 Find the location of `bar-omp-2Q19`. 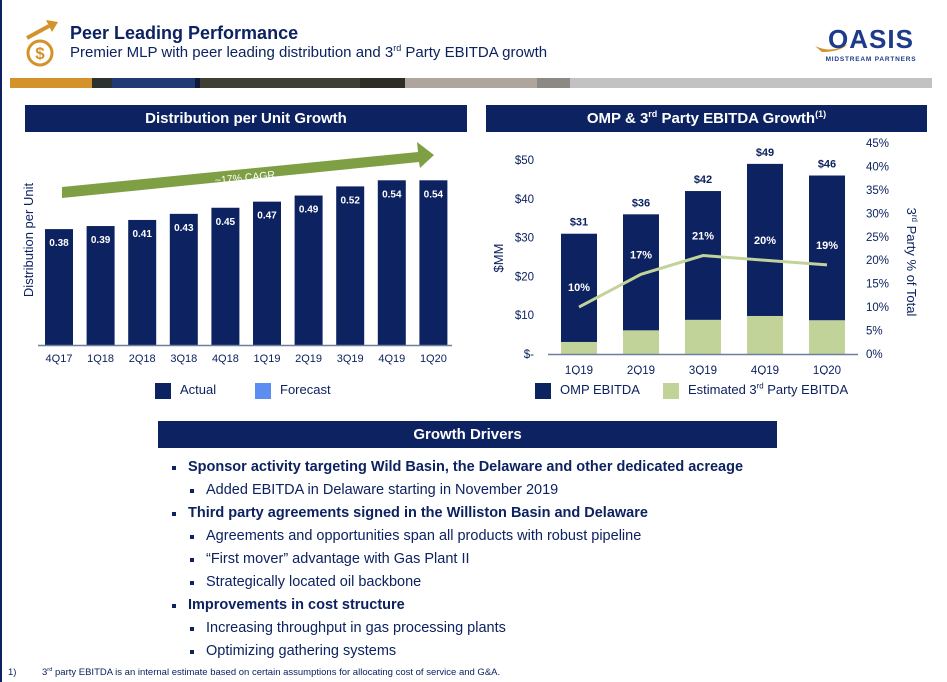

bar-omp-2Q19 is located at coordinates (641, 272).